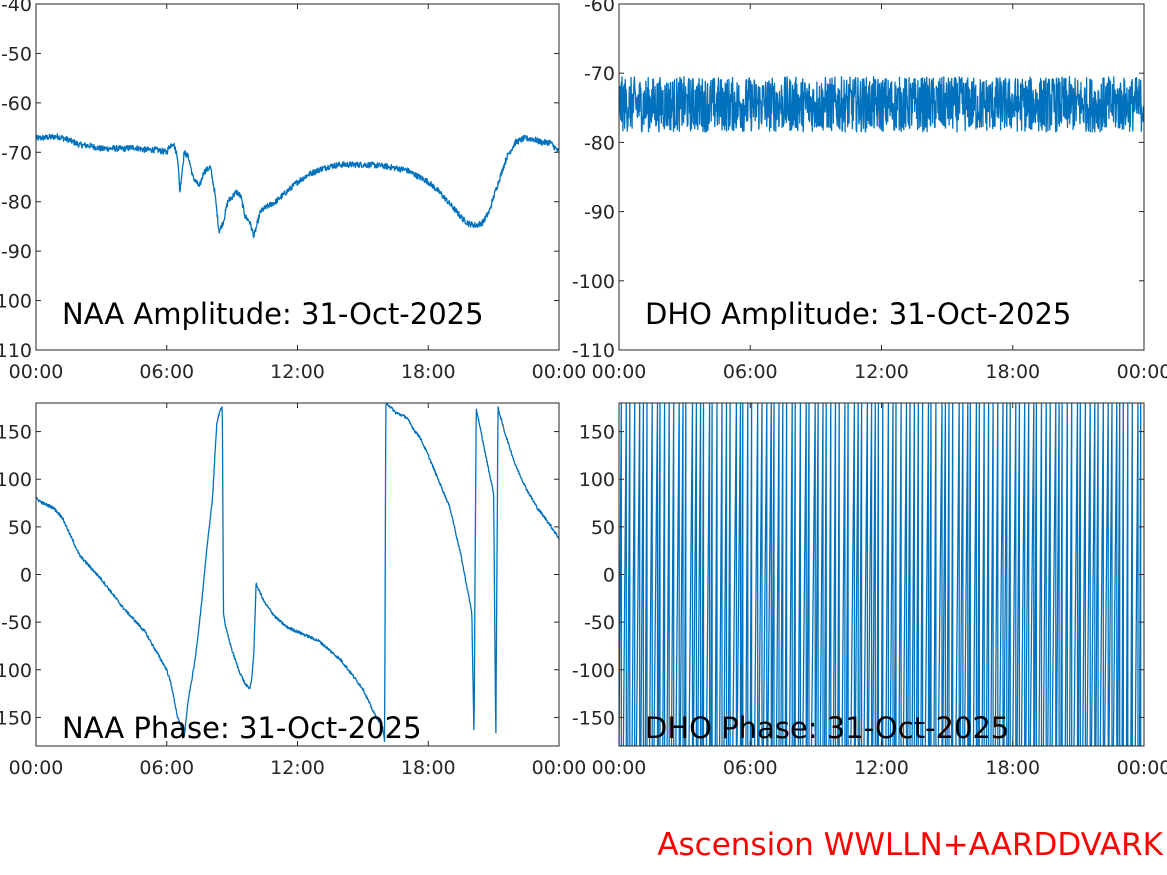 The image size is (1167, 875). I want to click on y-tick-label: -40, so click(16, 8).